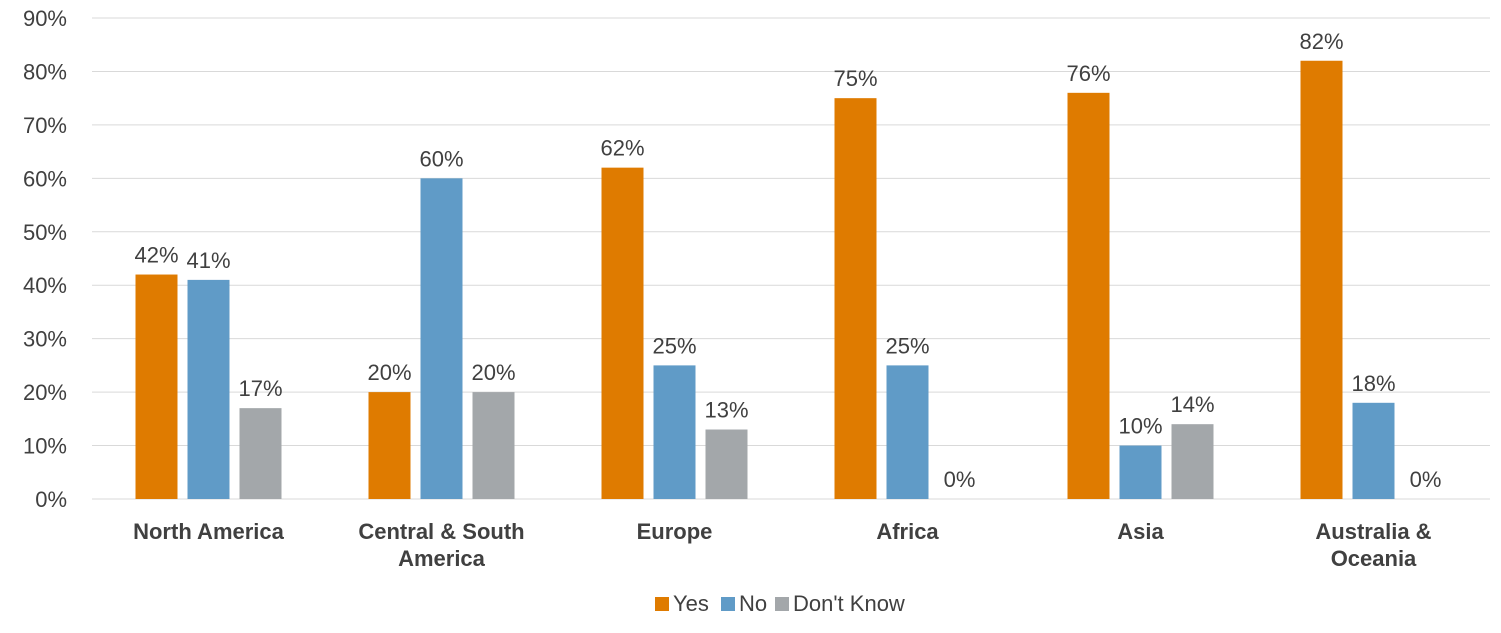 This screenshot has width=1501, height=633. I want to click on x-category-label: Asia, so click(1140, 531).